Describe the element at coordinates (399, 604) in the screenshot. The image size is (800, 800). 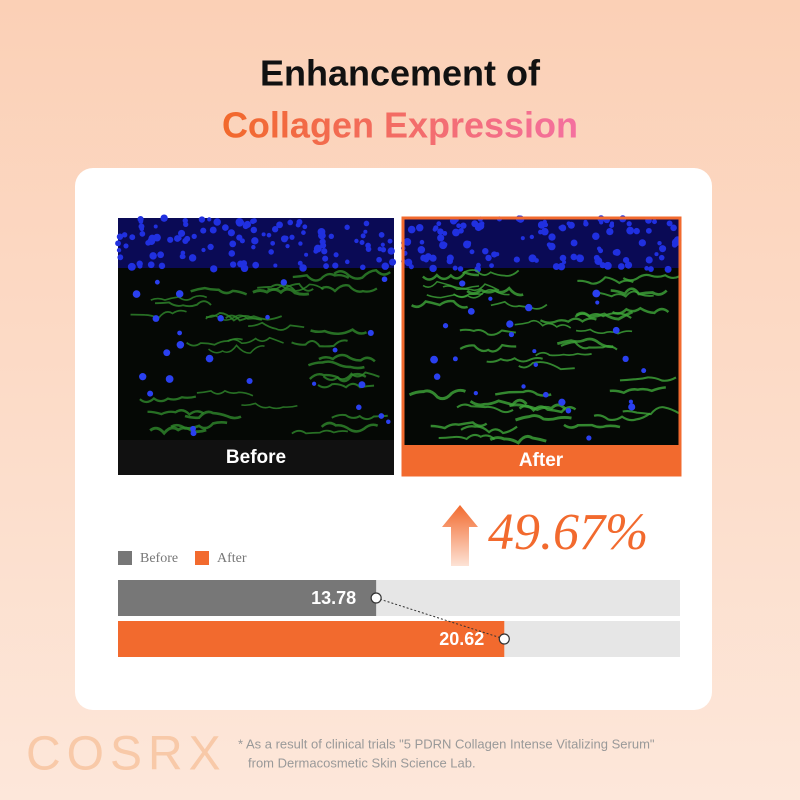
I see `bar-chart: Before After 13.78 20.62` at that location.